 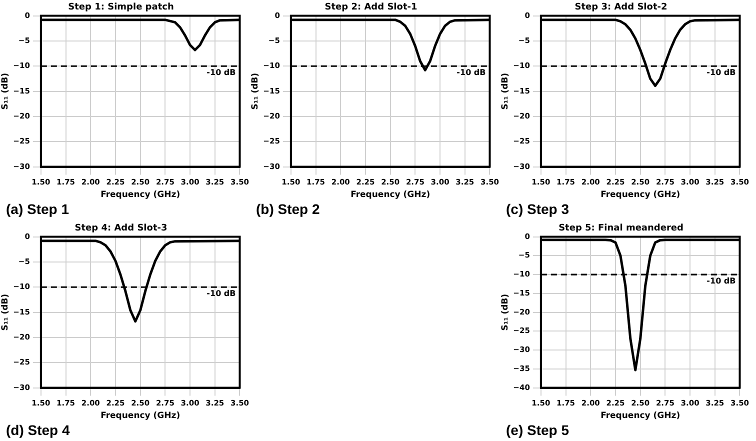 I want to click on chart-title: Step 5: Final meandered, so click(x=621, y=229).